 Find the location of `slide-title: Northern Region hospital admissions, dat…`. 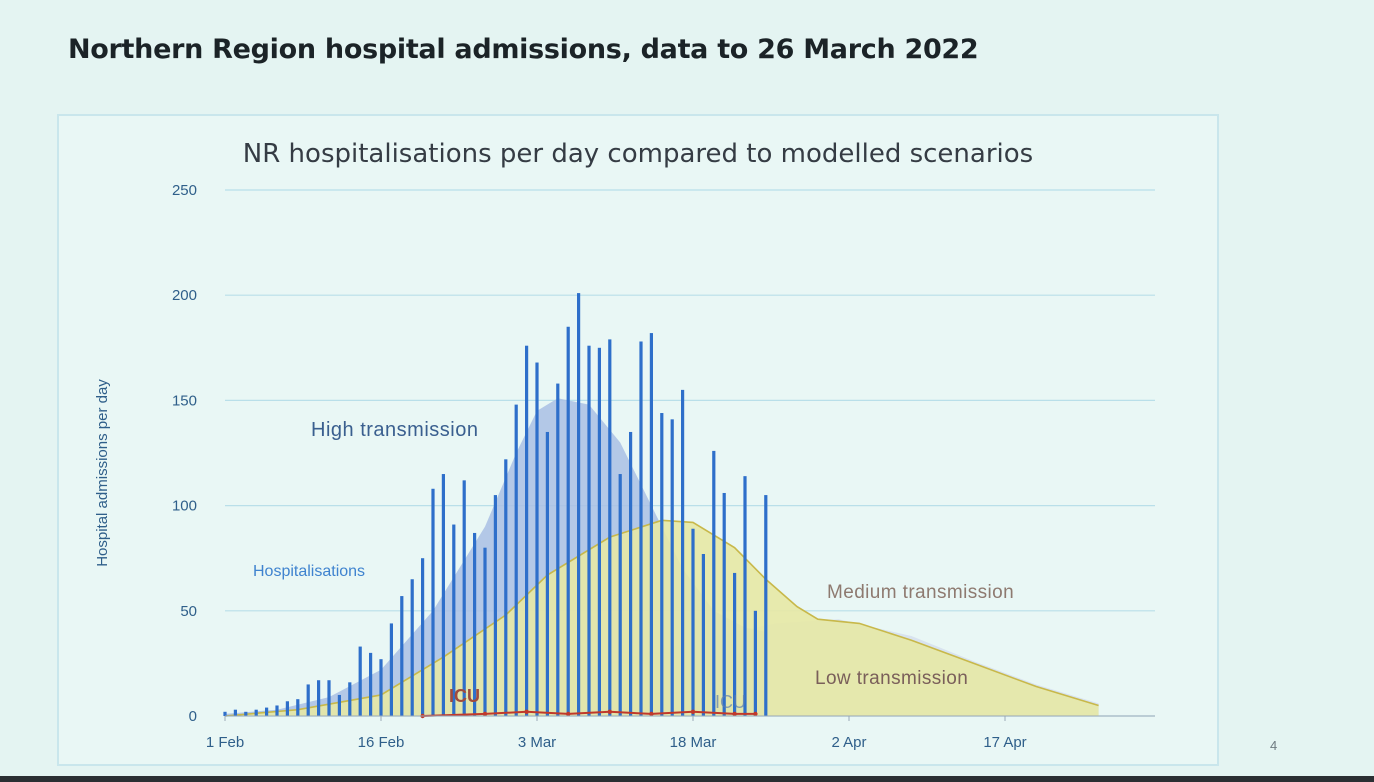

slide-title: Northern Region hospital admissions, dat… is located at coordinates (523, 49).